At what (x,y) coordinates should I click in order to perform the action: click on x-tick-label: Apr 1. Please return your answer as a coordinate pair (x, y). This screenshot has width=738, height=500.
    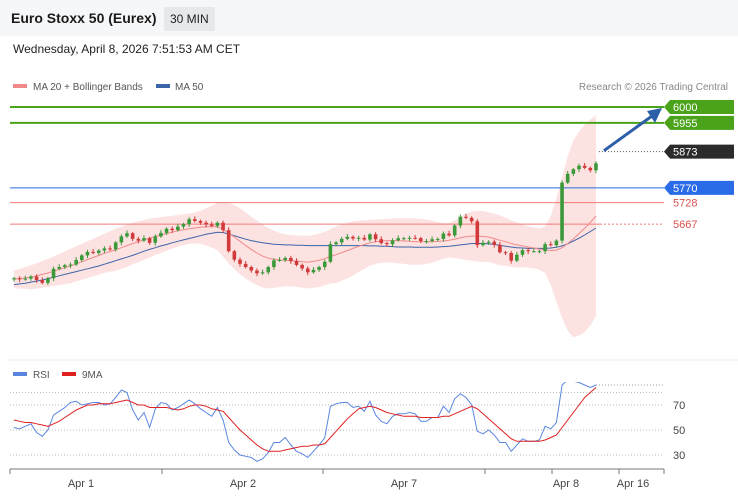
    Looking at the image, I should click on (81, 484).